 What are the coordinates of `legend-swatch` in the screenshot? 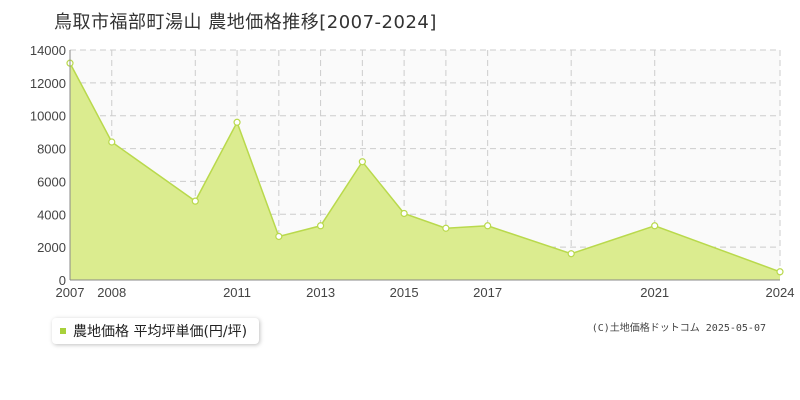 It's located at (63, 331).